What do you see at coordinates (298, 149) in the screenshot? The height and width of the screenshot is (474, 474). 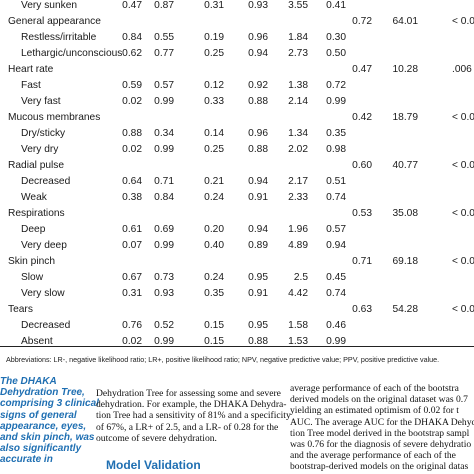 I see `table-value-cell: 2.02` at bounding box center [298, 149].